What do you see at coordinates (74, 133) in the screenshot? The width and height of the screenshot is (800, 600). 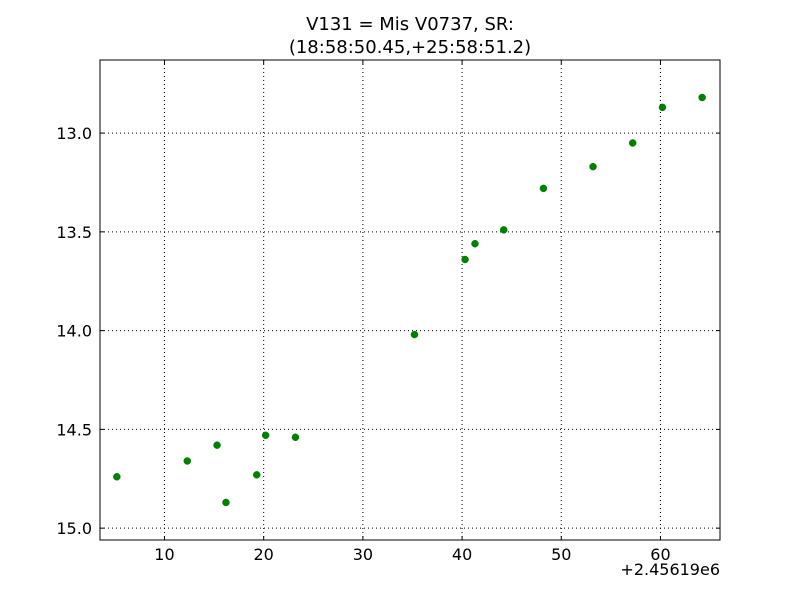 I see `y-tick-label: 13.0` at bounding box center [74, 133].